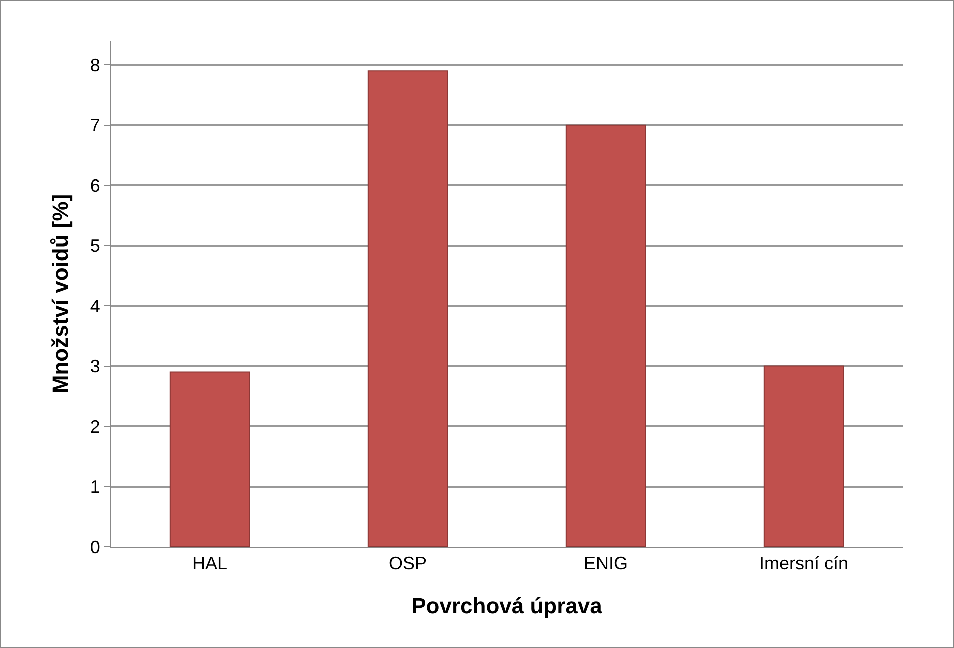 This screenshot has height=648, width=954. I want to click on x-tick-label: HAL, so click(210, 564).